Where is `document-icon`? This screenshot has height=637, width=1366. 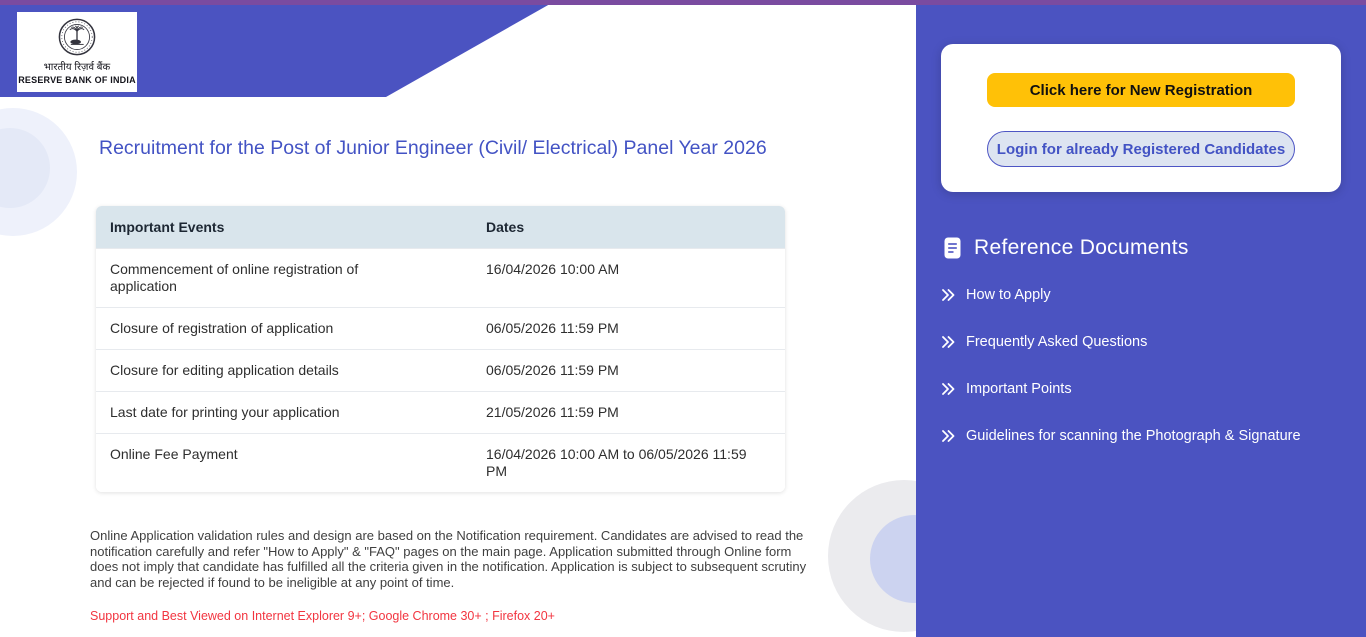
document-icon is located at coordinates (952, 248).